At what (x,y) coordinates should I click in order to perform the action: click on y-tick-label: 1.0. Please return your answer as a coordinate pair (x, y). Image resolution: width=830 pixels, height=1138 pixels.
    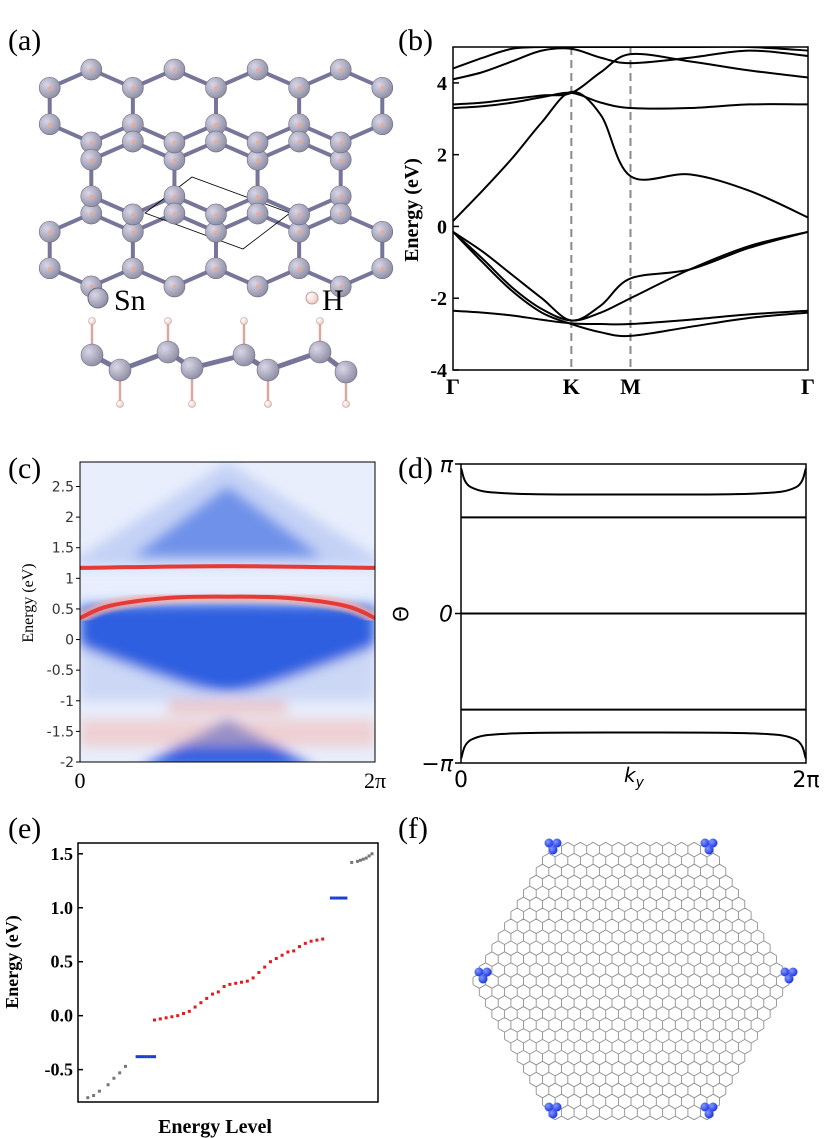
    Looking at the image, I should click on (62, 908).